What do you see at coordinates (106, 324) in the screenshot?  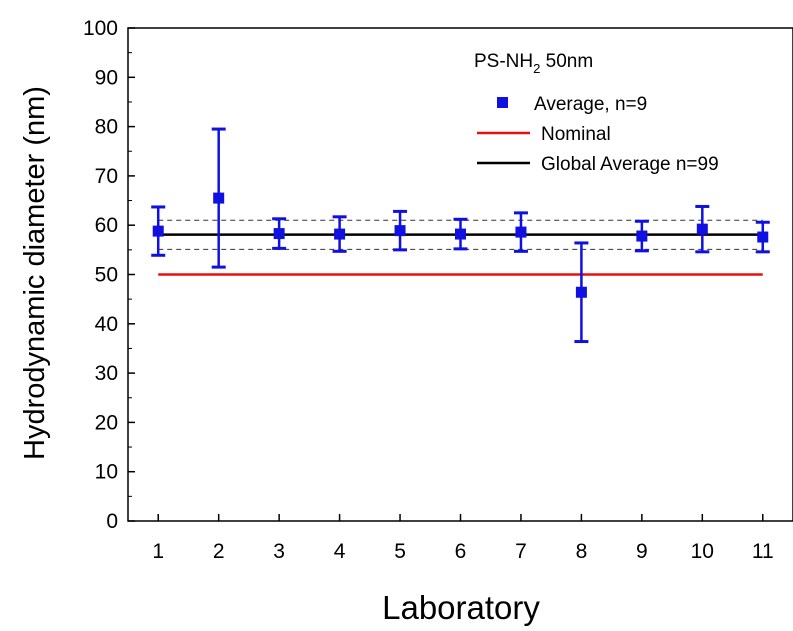 I see `y-tick-label: 40` at bounding box center [106, 324].